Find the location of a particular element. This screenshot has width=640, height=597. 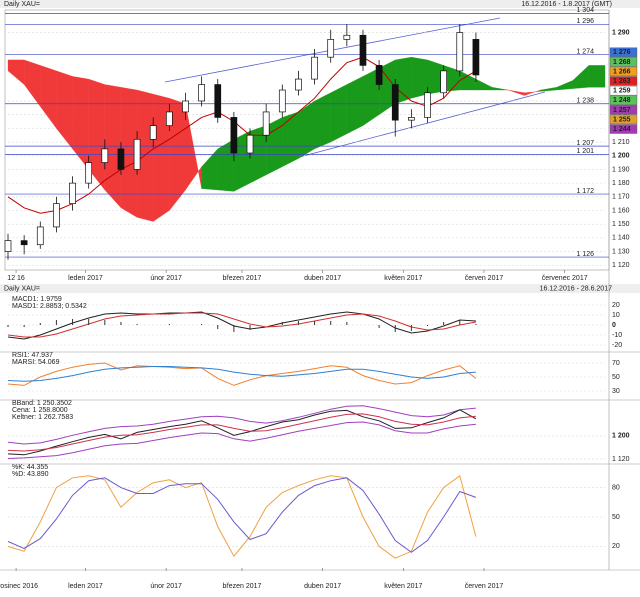

y-tick-label: 1 170 is located at coordinates (621, 197).